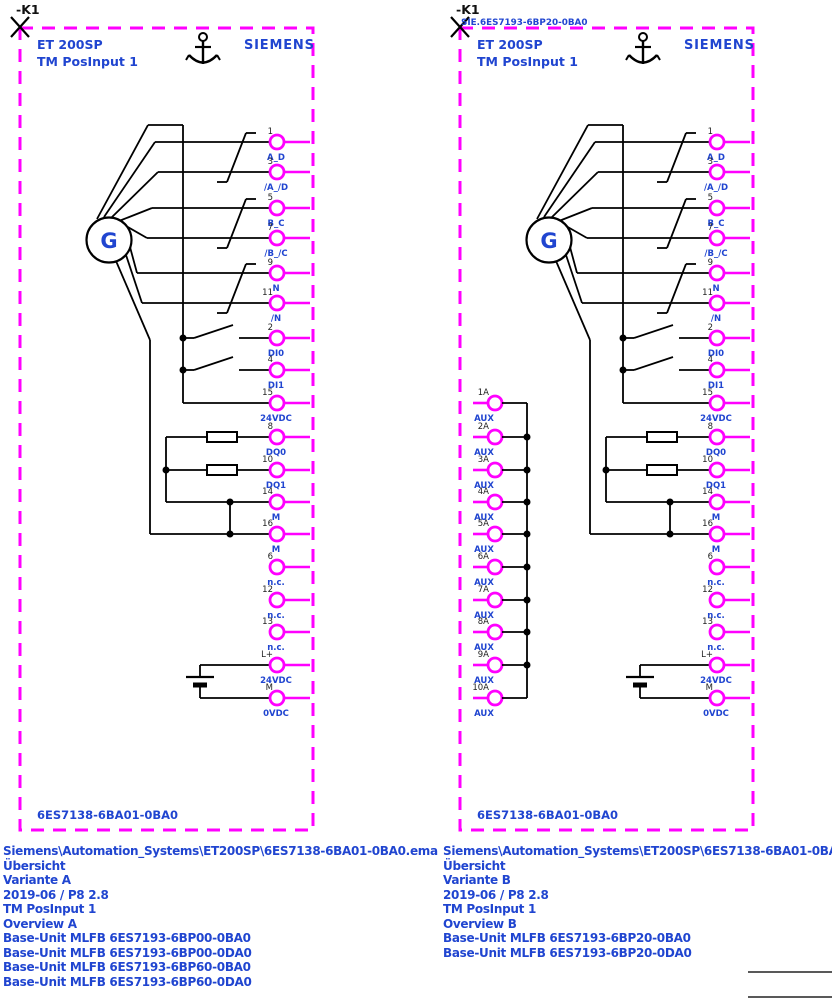 Image resolution: width=832 pixels, height=1000 pixels. Describe the element at coordinates (270, 557) in the screenshot. I see `terminal-pin: 6` at that location.